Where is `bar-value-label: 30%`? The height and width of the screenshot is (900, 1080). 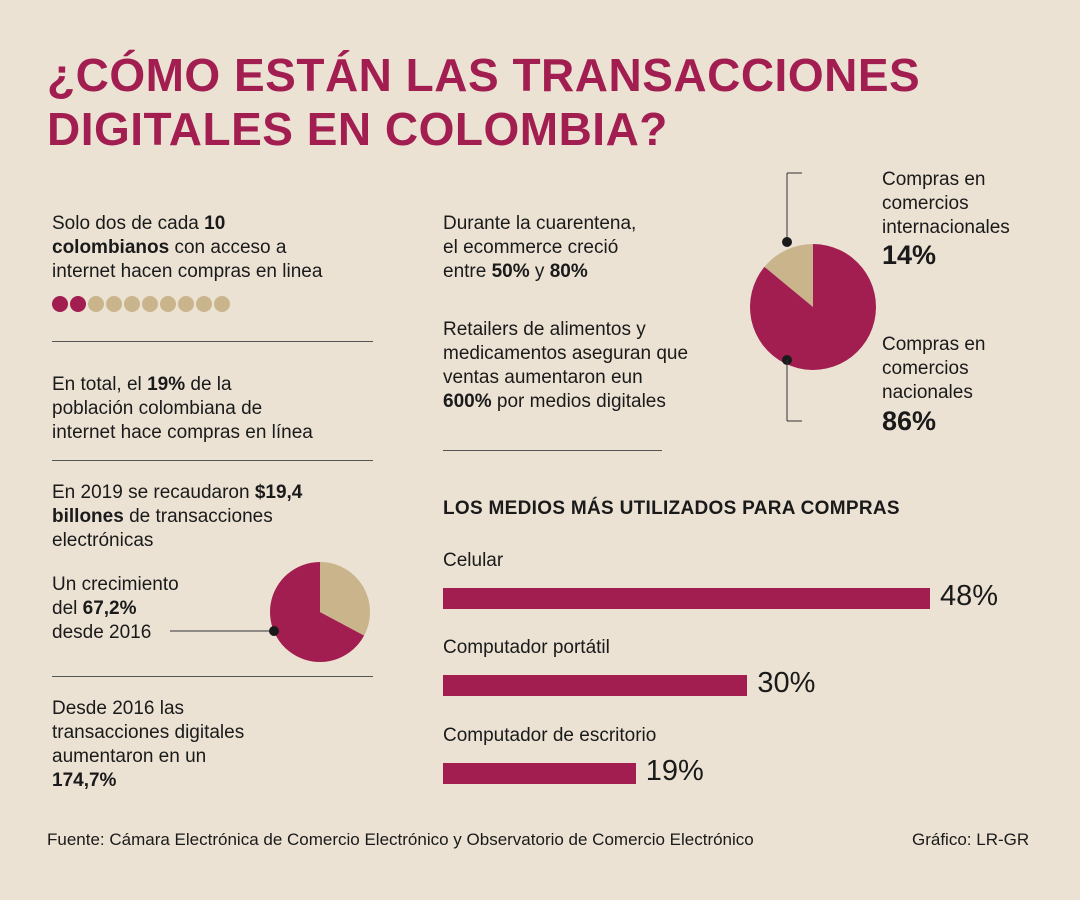
bar-value-label: 30% is located at coordinates (786, 683).